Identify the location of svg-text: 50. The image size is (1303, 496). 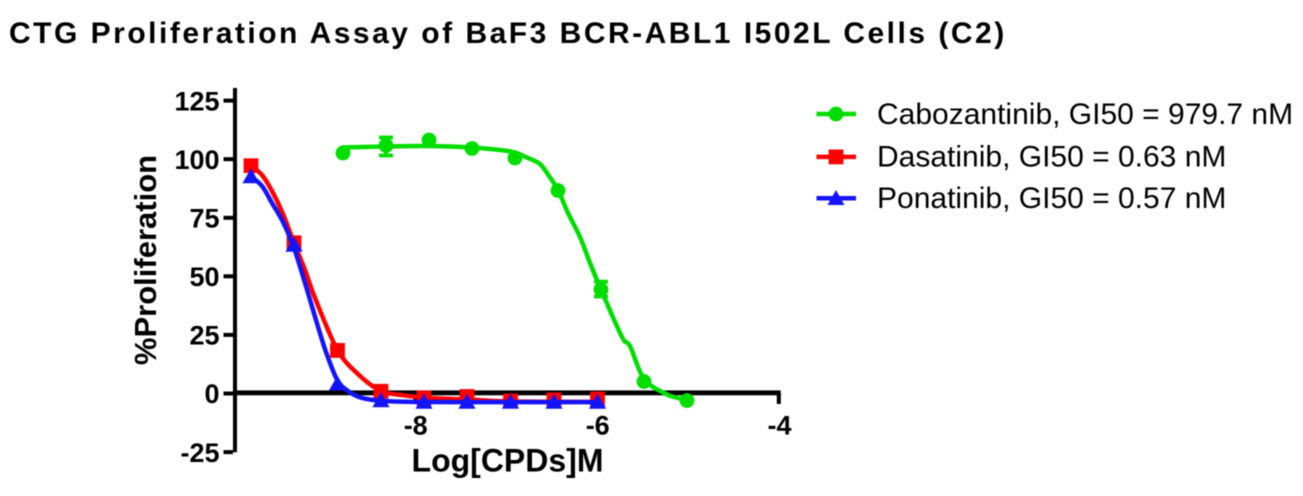
(204, 277).